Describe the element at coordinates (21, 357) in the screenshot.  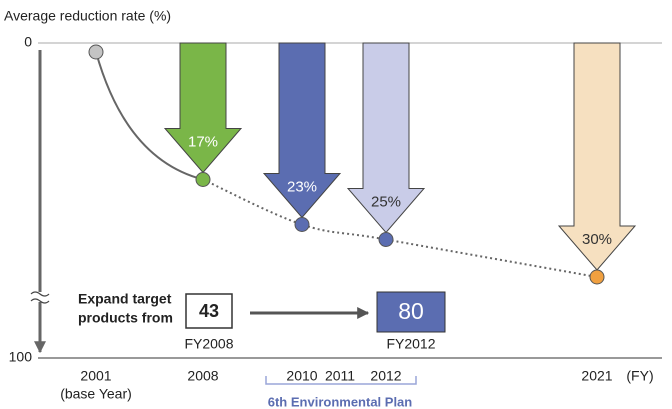
I see `y-tick-label: 100` at that location.